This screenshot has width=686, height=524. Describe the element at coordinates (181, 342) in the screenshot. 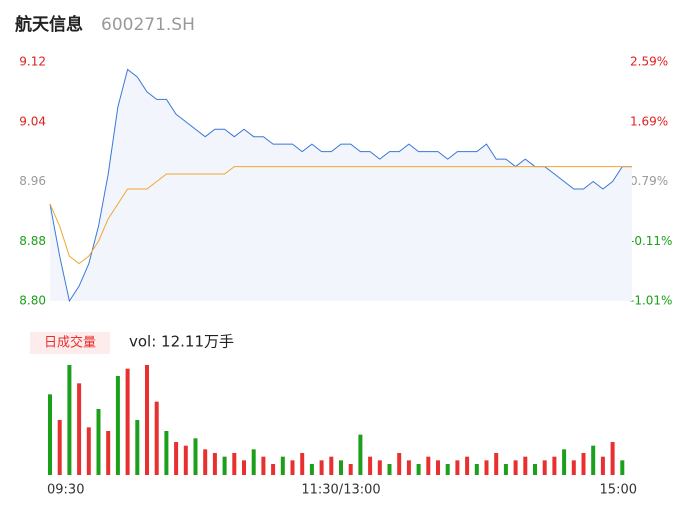

I see `volume-total: vol: 12.11万手` at that location.